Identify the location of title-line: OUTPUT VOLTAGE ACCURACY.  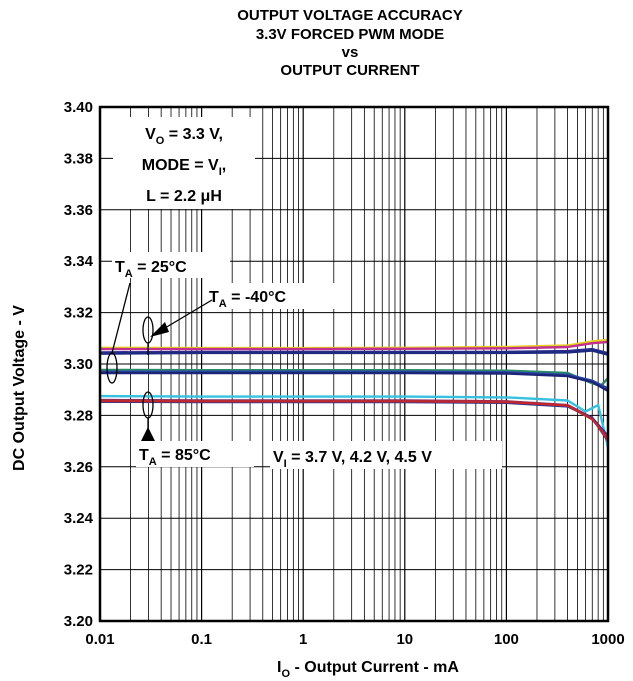
(350, 15).